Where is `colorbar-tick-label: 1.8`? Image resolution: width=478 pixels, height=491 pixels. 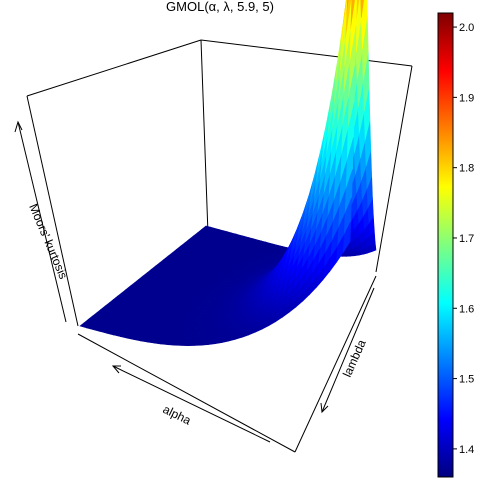 colorbar-tick-label: 1.8 is located at coordinates (466, 169).